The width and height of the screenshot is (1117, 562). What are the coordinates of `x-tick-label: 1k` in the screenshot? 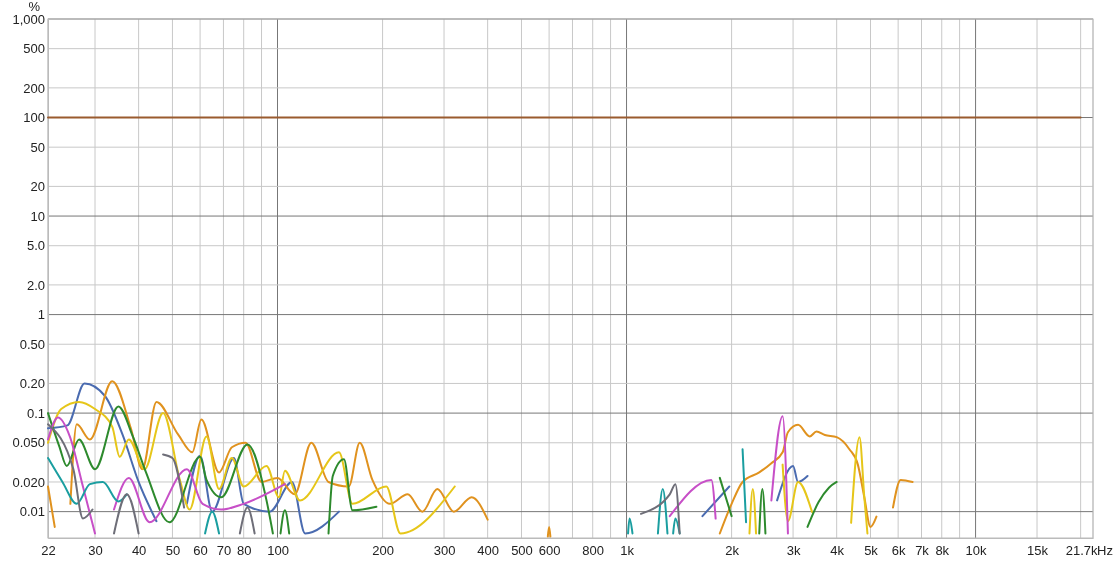 It's located at (627, 551).